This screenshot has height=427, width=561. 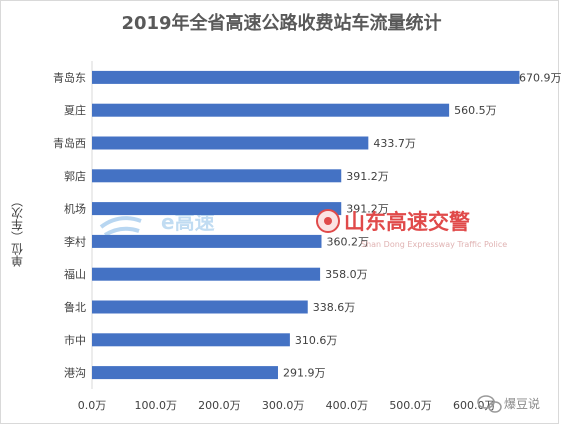 I want to click on category-label: 郭店, so click(x=75, y=176).